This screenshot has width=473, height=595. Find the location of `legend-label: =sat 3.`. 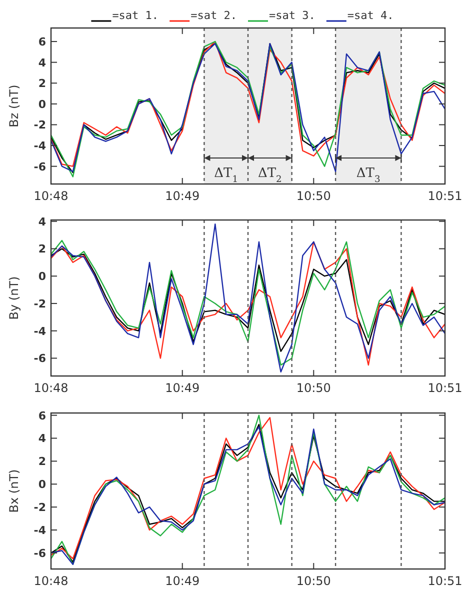

legend-label: =sat 3. is located at coordinates (292, 15).